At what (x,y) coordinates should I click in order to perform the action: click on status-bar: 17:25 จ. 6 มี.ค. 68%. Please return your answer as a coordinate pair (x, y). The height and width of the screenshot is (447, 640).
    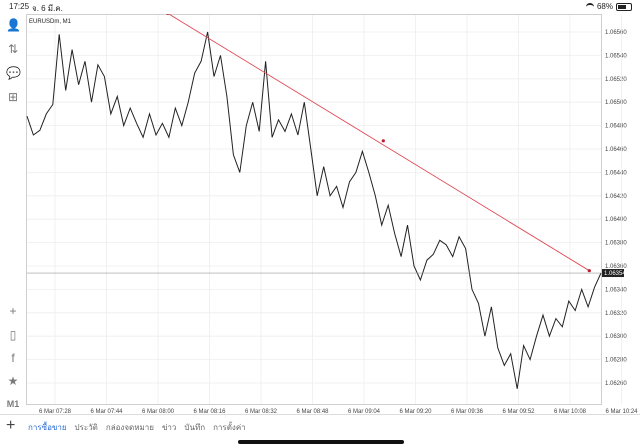
    Looking at the image, I should click on (320, 7).